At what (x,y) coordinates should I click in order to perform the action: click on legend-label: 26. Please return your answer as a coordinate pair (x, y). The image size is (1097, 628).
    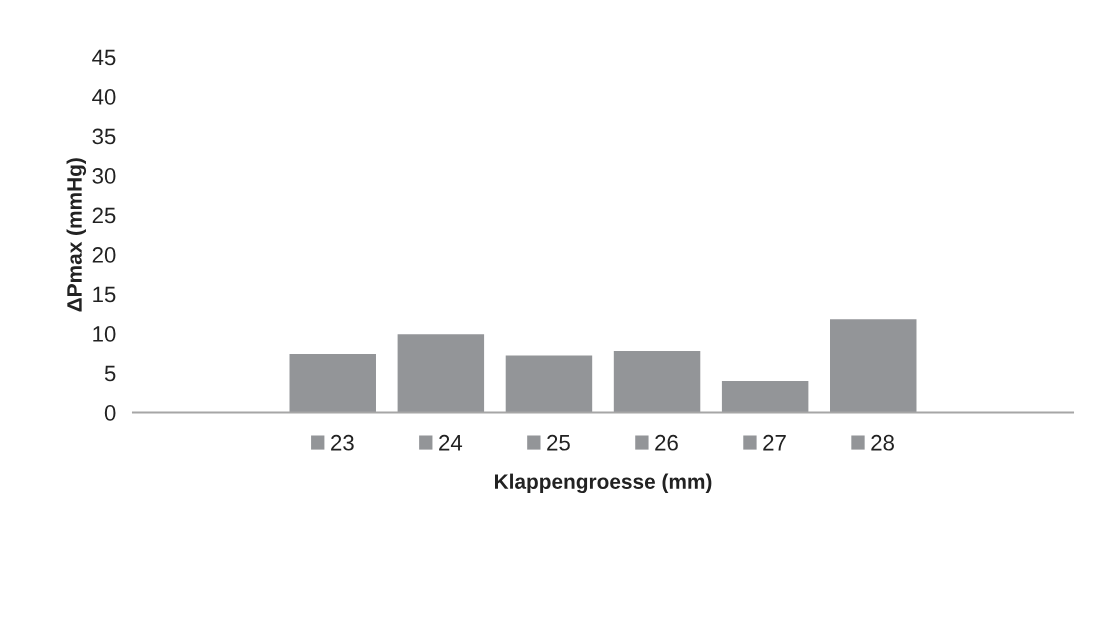
    Looking at the image, I should click on (666, 442).